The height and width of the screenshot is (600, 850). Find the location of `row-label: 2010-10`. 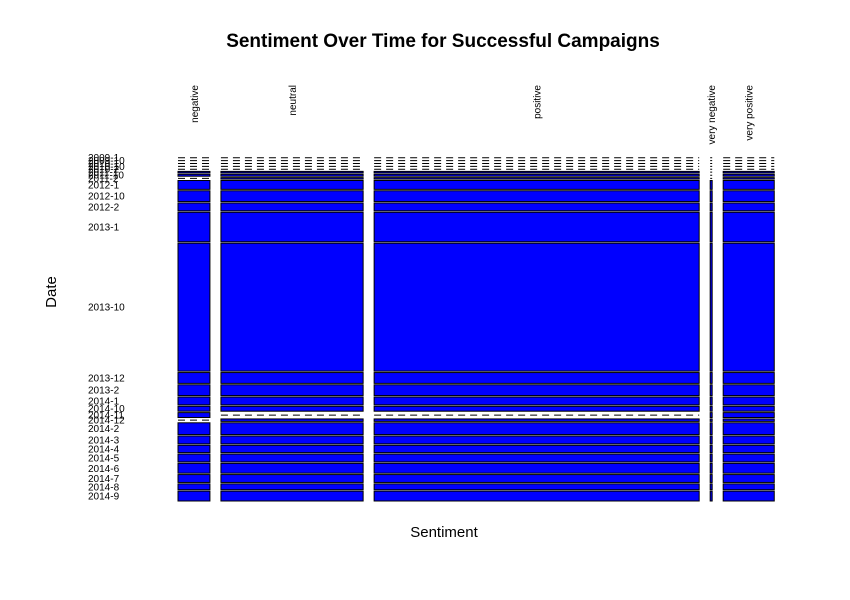

row-label: 2010-10 is located at coordinates (106, 167).